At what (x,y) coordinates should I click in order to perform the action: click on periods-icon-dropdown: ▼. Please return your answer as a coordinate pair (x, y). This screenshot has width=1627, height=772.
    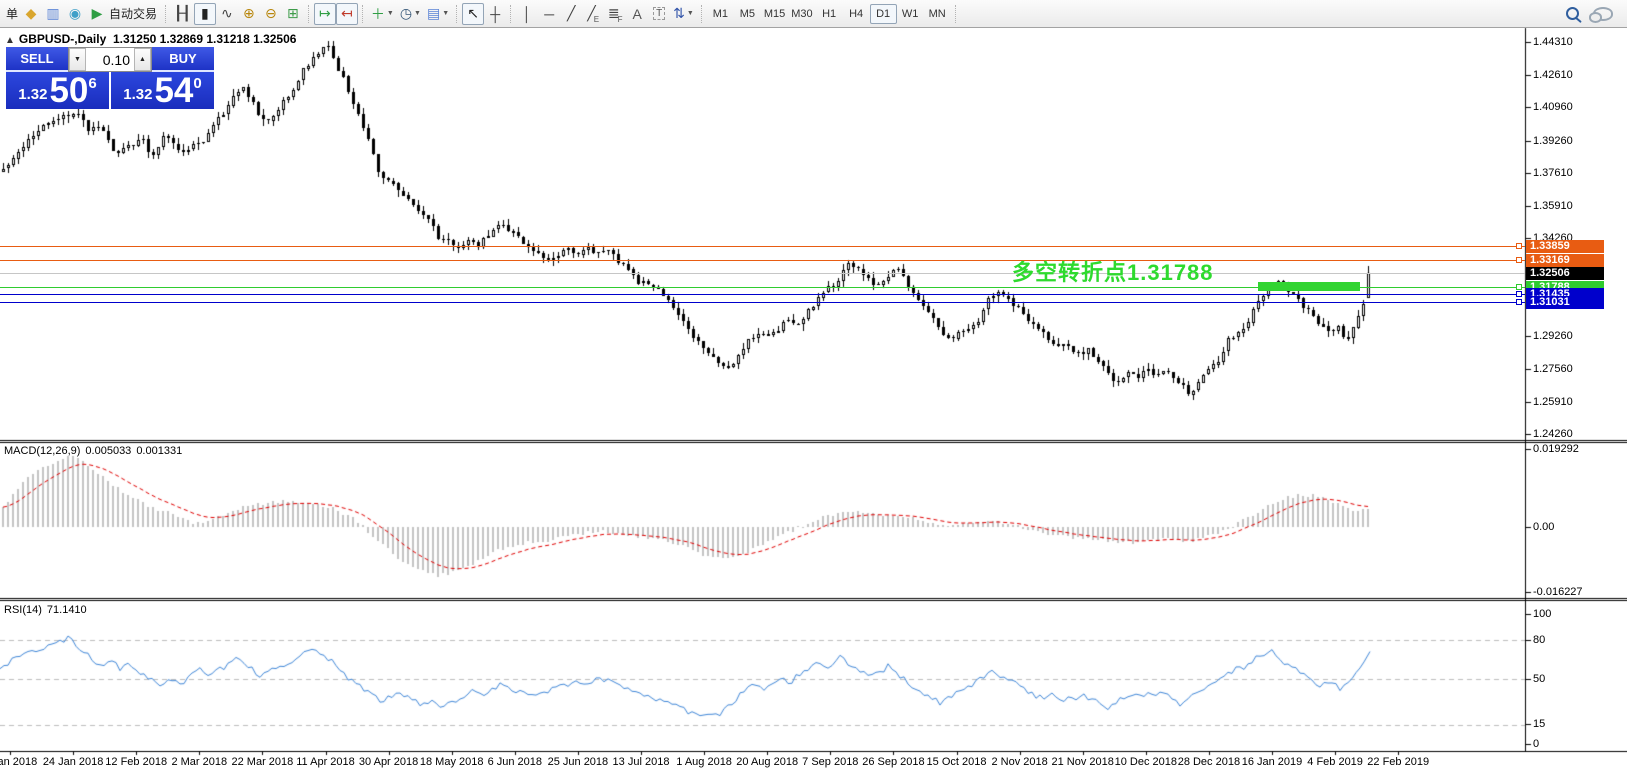
    Looking at the image, I should click on (417, 13).